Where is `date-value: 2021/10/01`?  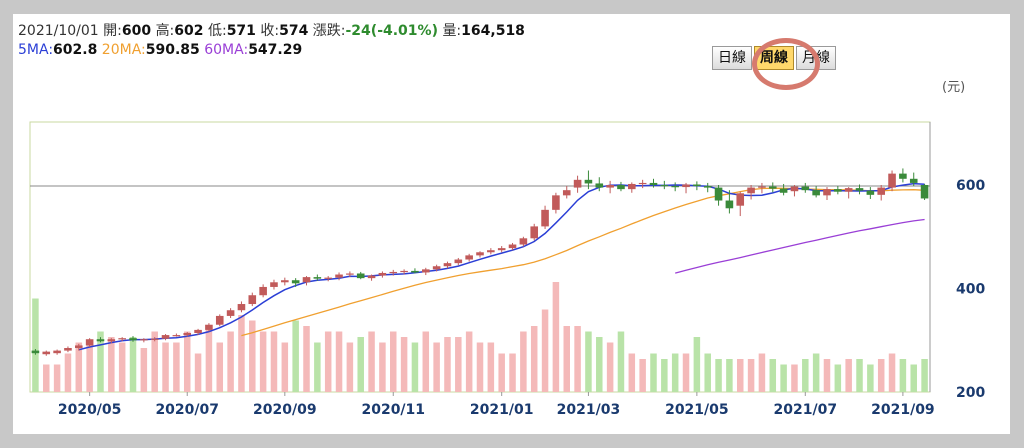
date-value: 2021/10/01 is located at coordinates (58, 31).